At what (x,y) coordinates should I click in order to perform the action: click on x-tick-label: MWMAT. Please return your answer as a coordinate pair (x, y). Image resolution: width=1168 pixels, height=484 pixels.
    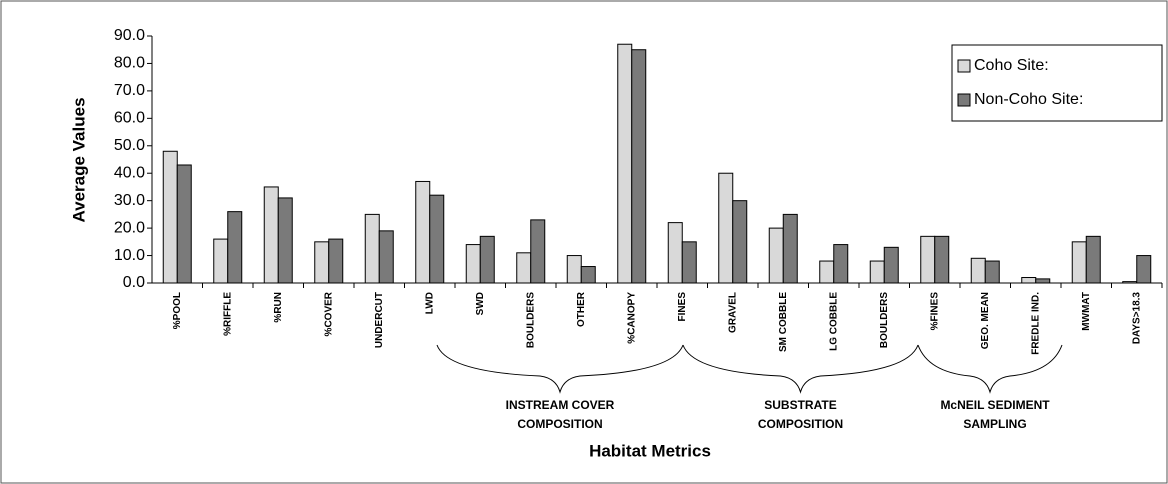
    Looking at the image, I should click on (1086, 311).